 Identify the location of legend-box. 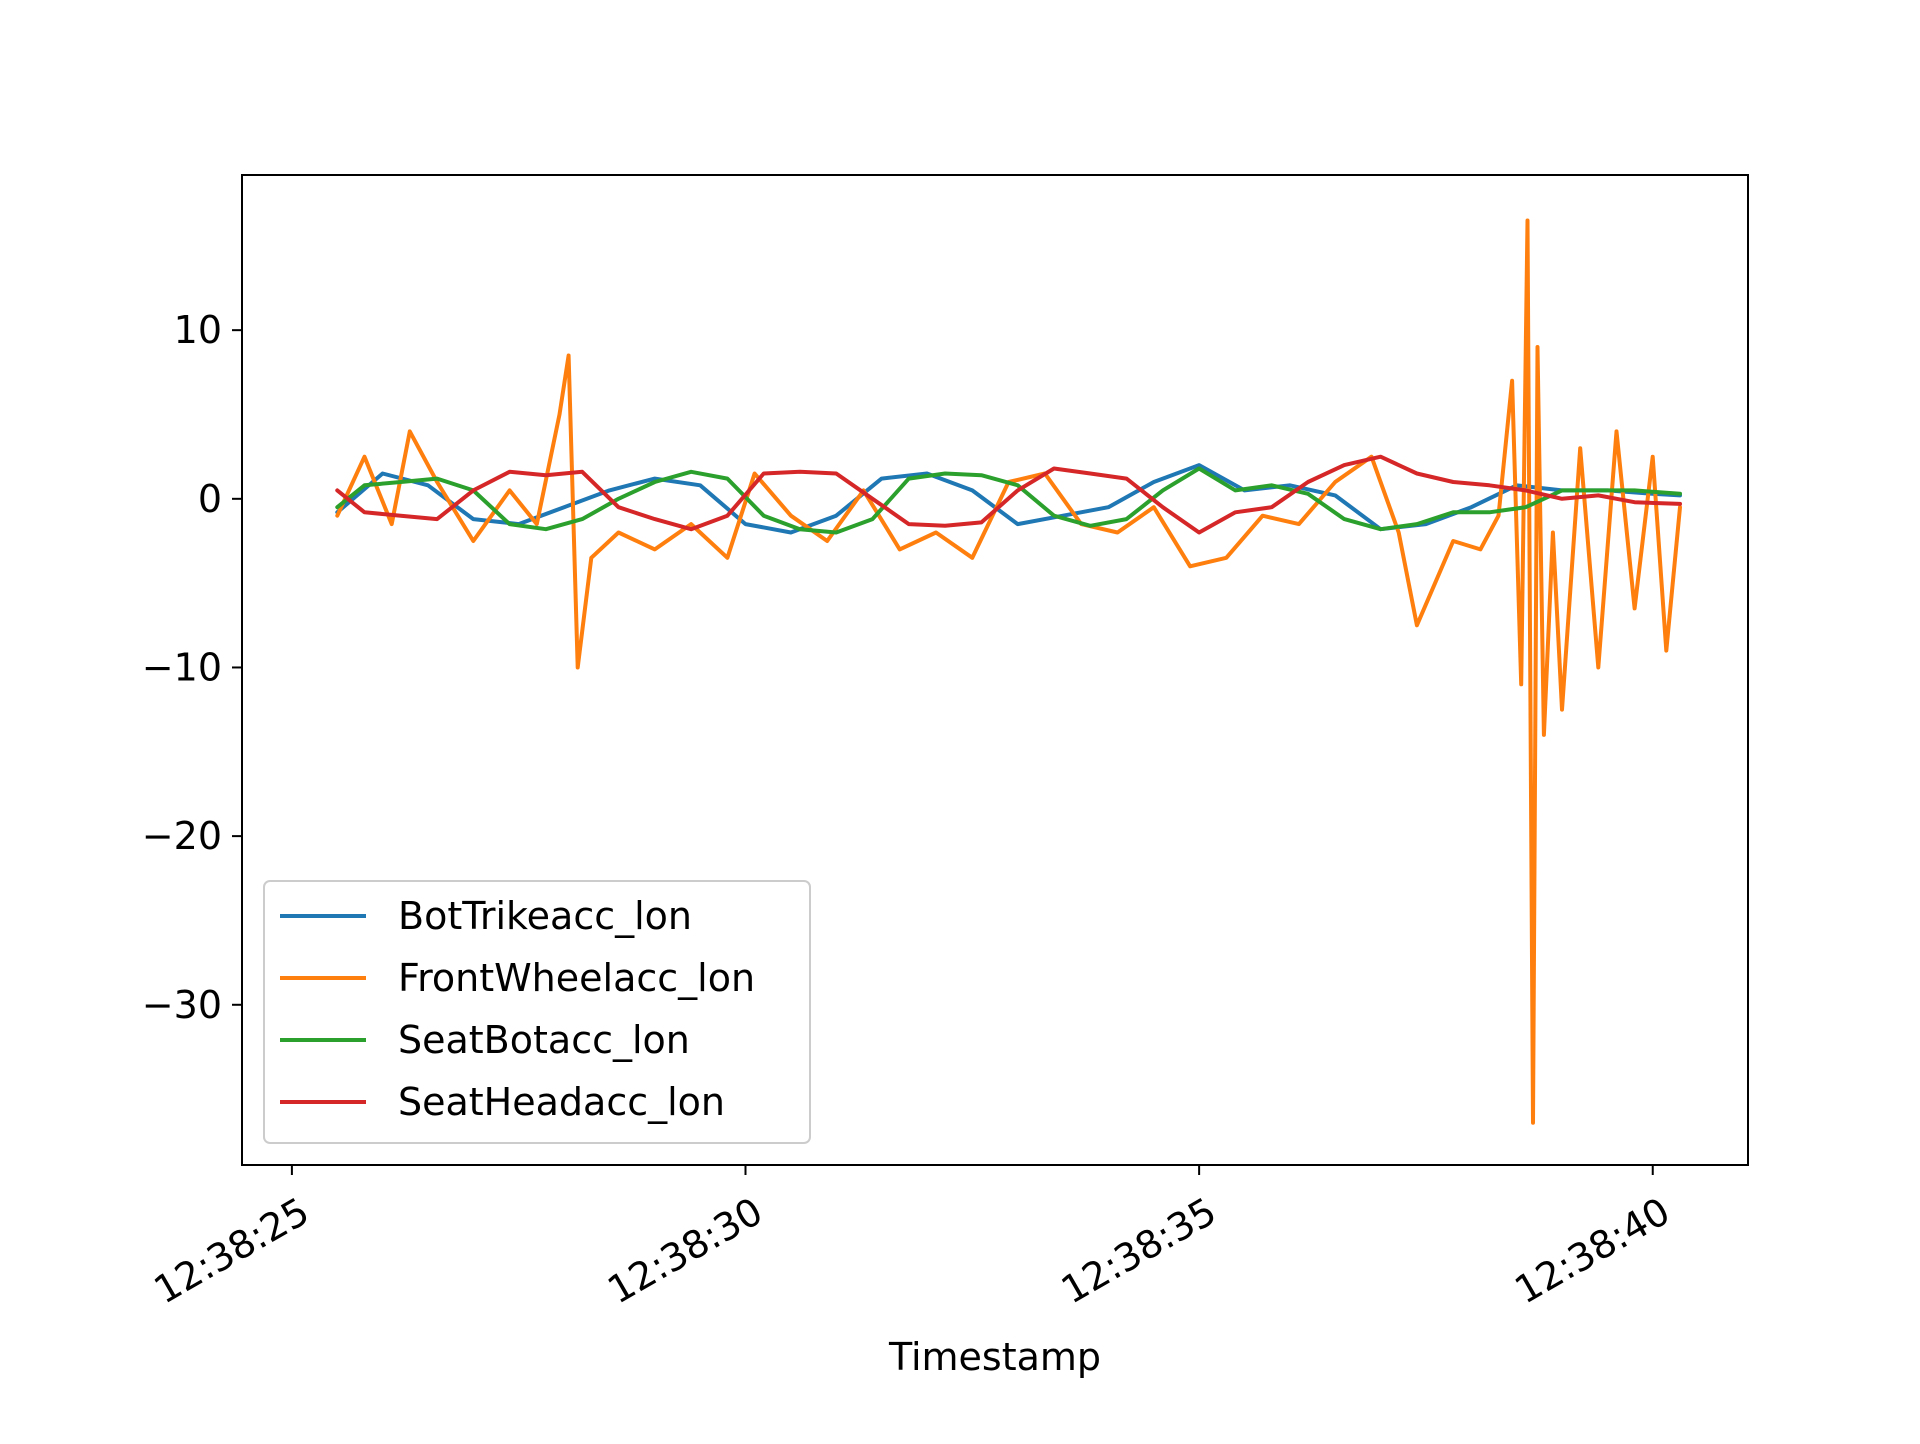
(537, 1012).